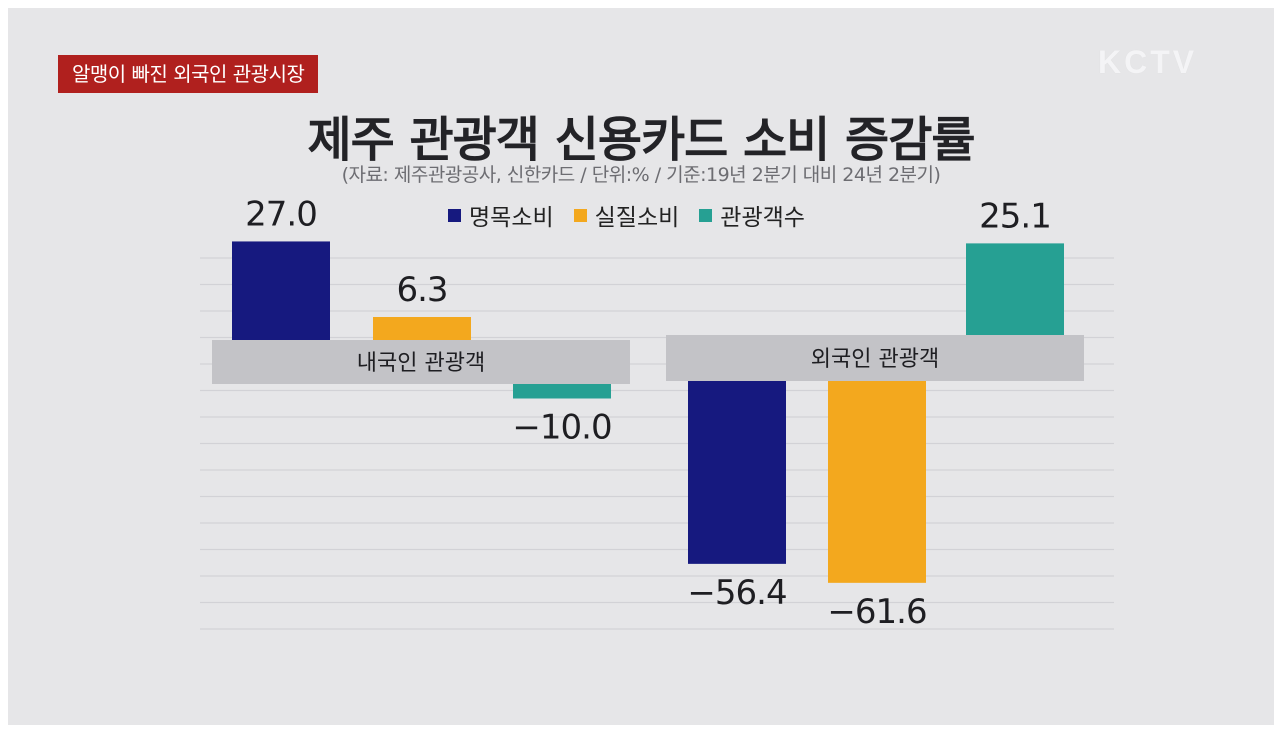 The image size is (1282, 733). I want to click on data-label: 25.1, so click(1015, 216).